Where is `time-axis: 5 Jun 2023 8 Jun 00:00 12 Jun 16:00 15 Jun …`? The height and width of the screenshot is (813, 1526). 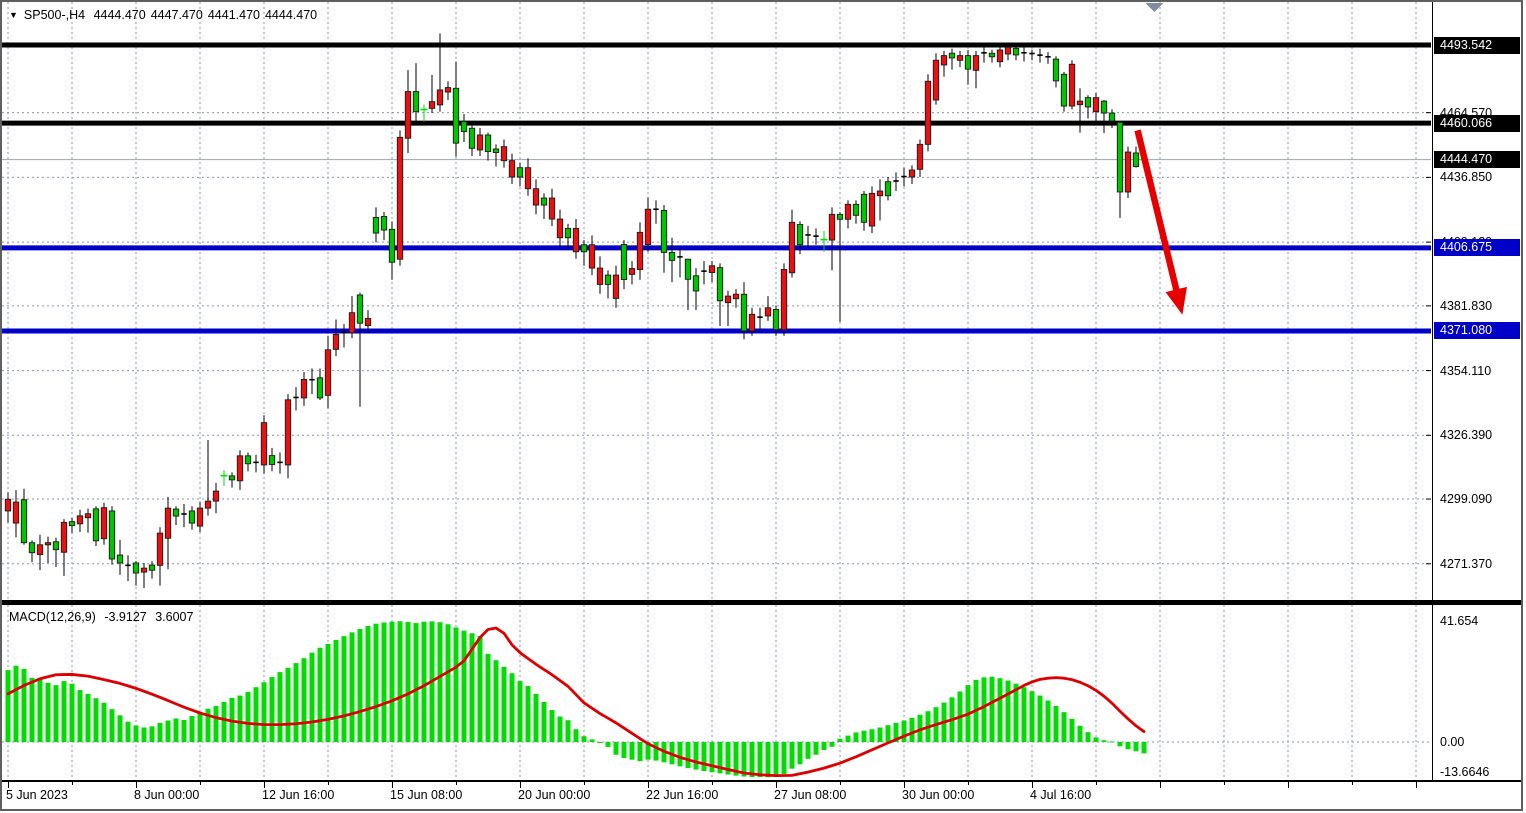
time-axis: 5 Jun 2023 8 Jun 00:00 12 Jun 16:00 15 Jun … is located at coordinates (761, 795).